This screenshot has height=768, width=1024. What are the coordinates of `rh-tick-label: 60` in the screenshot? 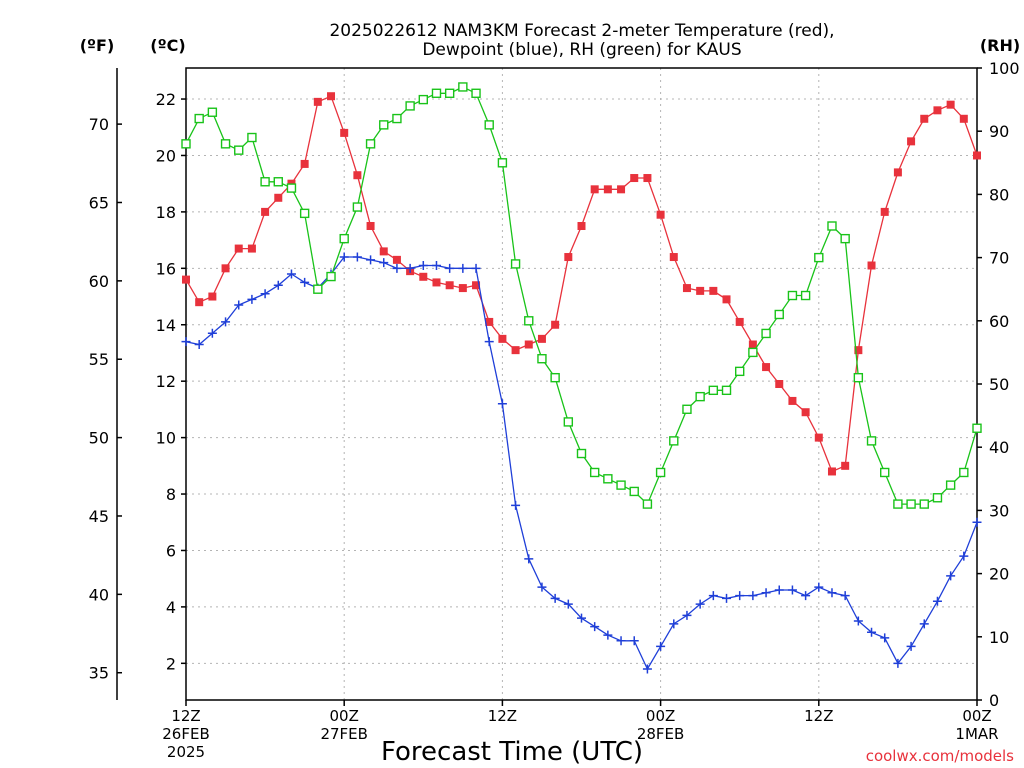 It's located at (999, 321).